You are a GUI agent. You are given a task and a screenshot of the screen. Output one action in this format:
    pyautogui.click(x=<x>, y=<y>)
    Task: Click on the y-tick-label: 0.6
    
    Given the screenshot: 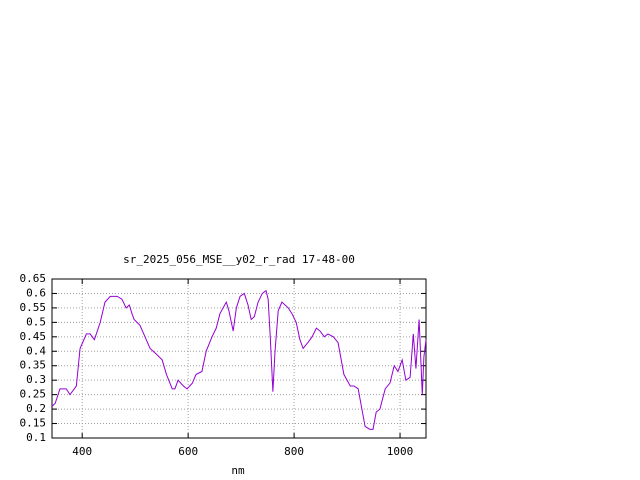 What is the action you would take?
    pyautogui.click(x=36, y=292)
    